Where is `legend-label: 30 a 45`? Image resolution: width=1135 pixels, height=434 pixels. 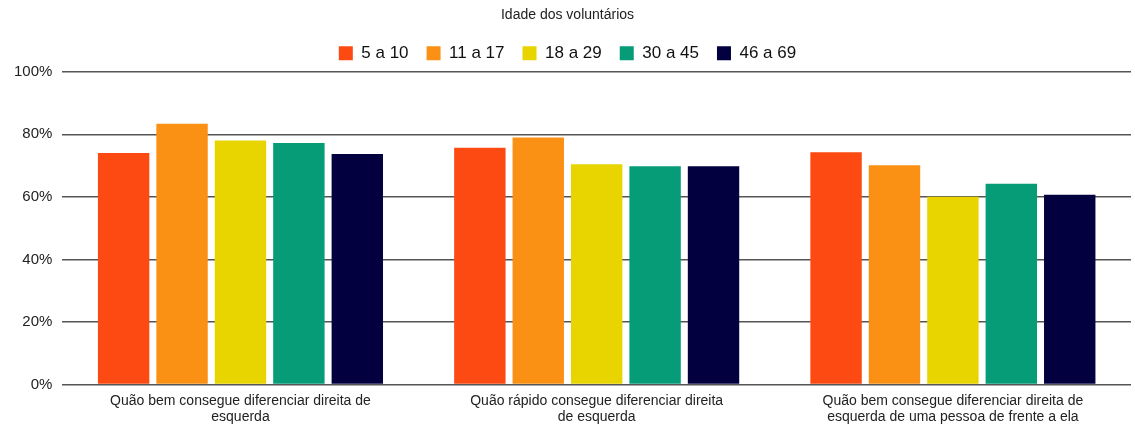 legend-label: 30 a 45 is located at coordinates (670, 52).